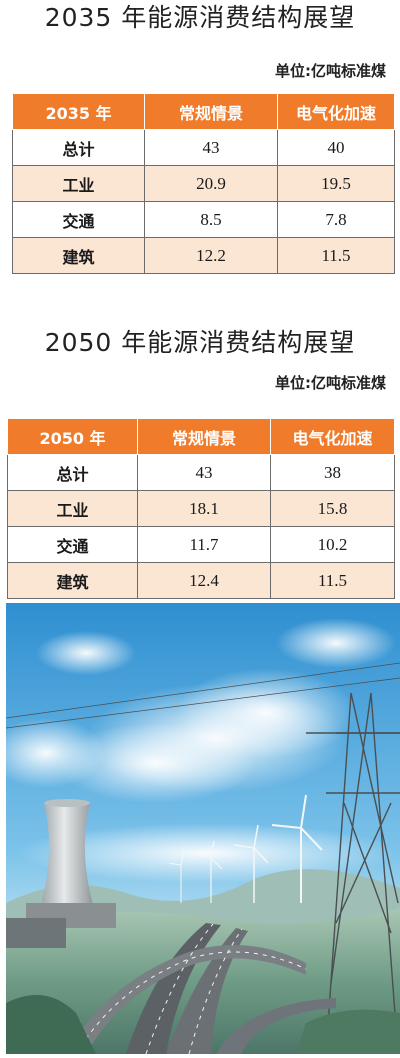  What do you see at coordinates (330, 383) in the screenshot?
I see `section2-unit: 单位:亿吨标准煤` at bounding box center [330, 383].